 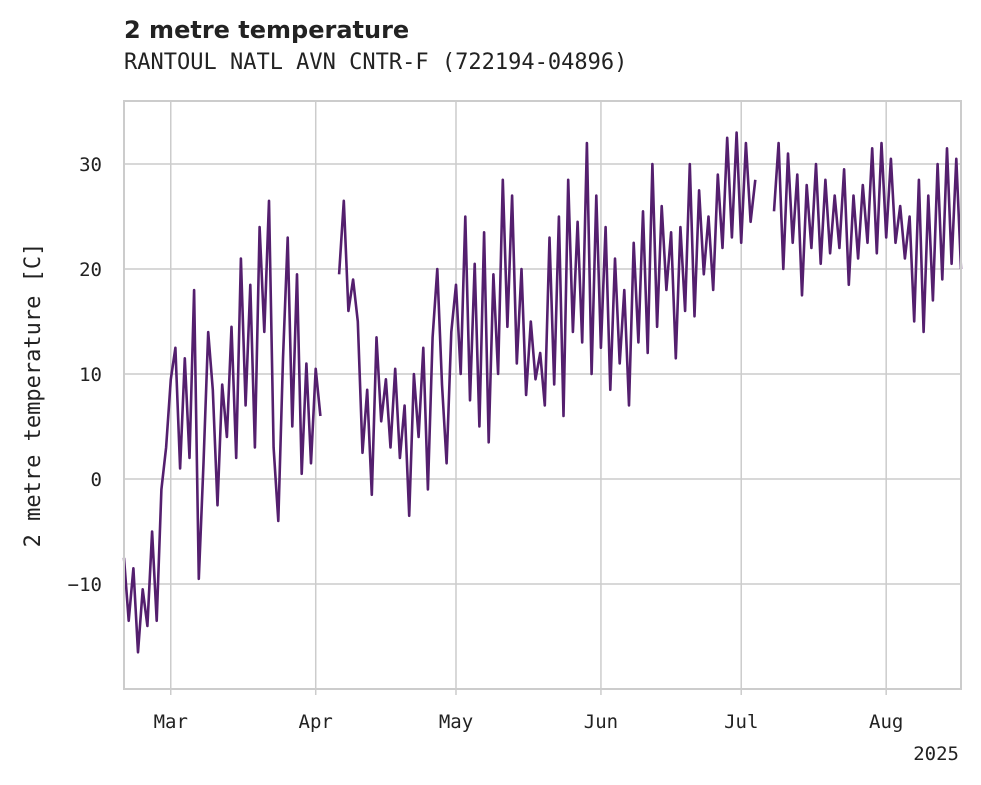 What do you see at coordinates (529, 722) in the screenshot?
I see `x-tick-labels: Mar Apr May Jun Jul Aug` at bounding box center [529, 722].